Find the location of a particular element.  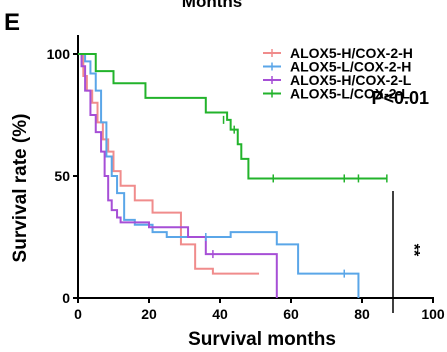

y-tick-label: 50 is located at coordinates (62, 176).